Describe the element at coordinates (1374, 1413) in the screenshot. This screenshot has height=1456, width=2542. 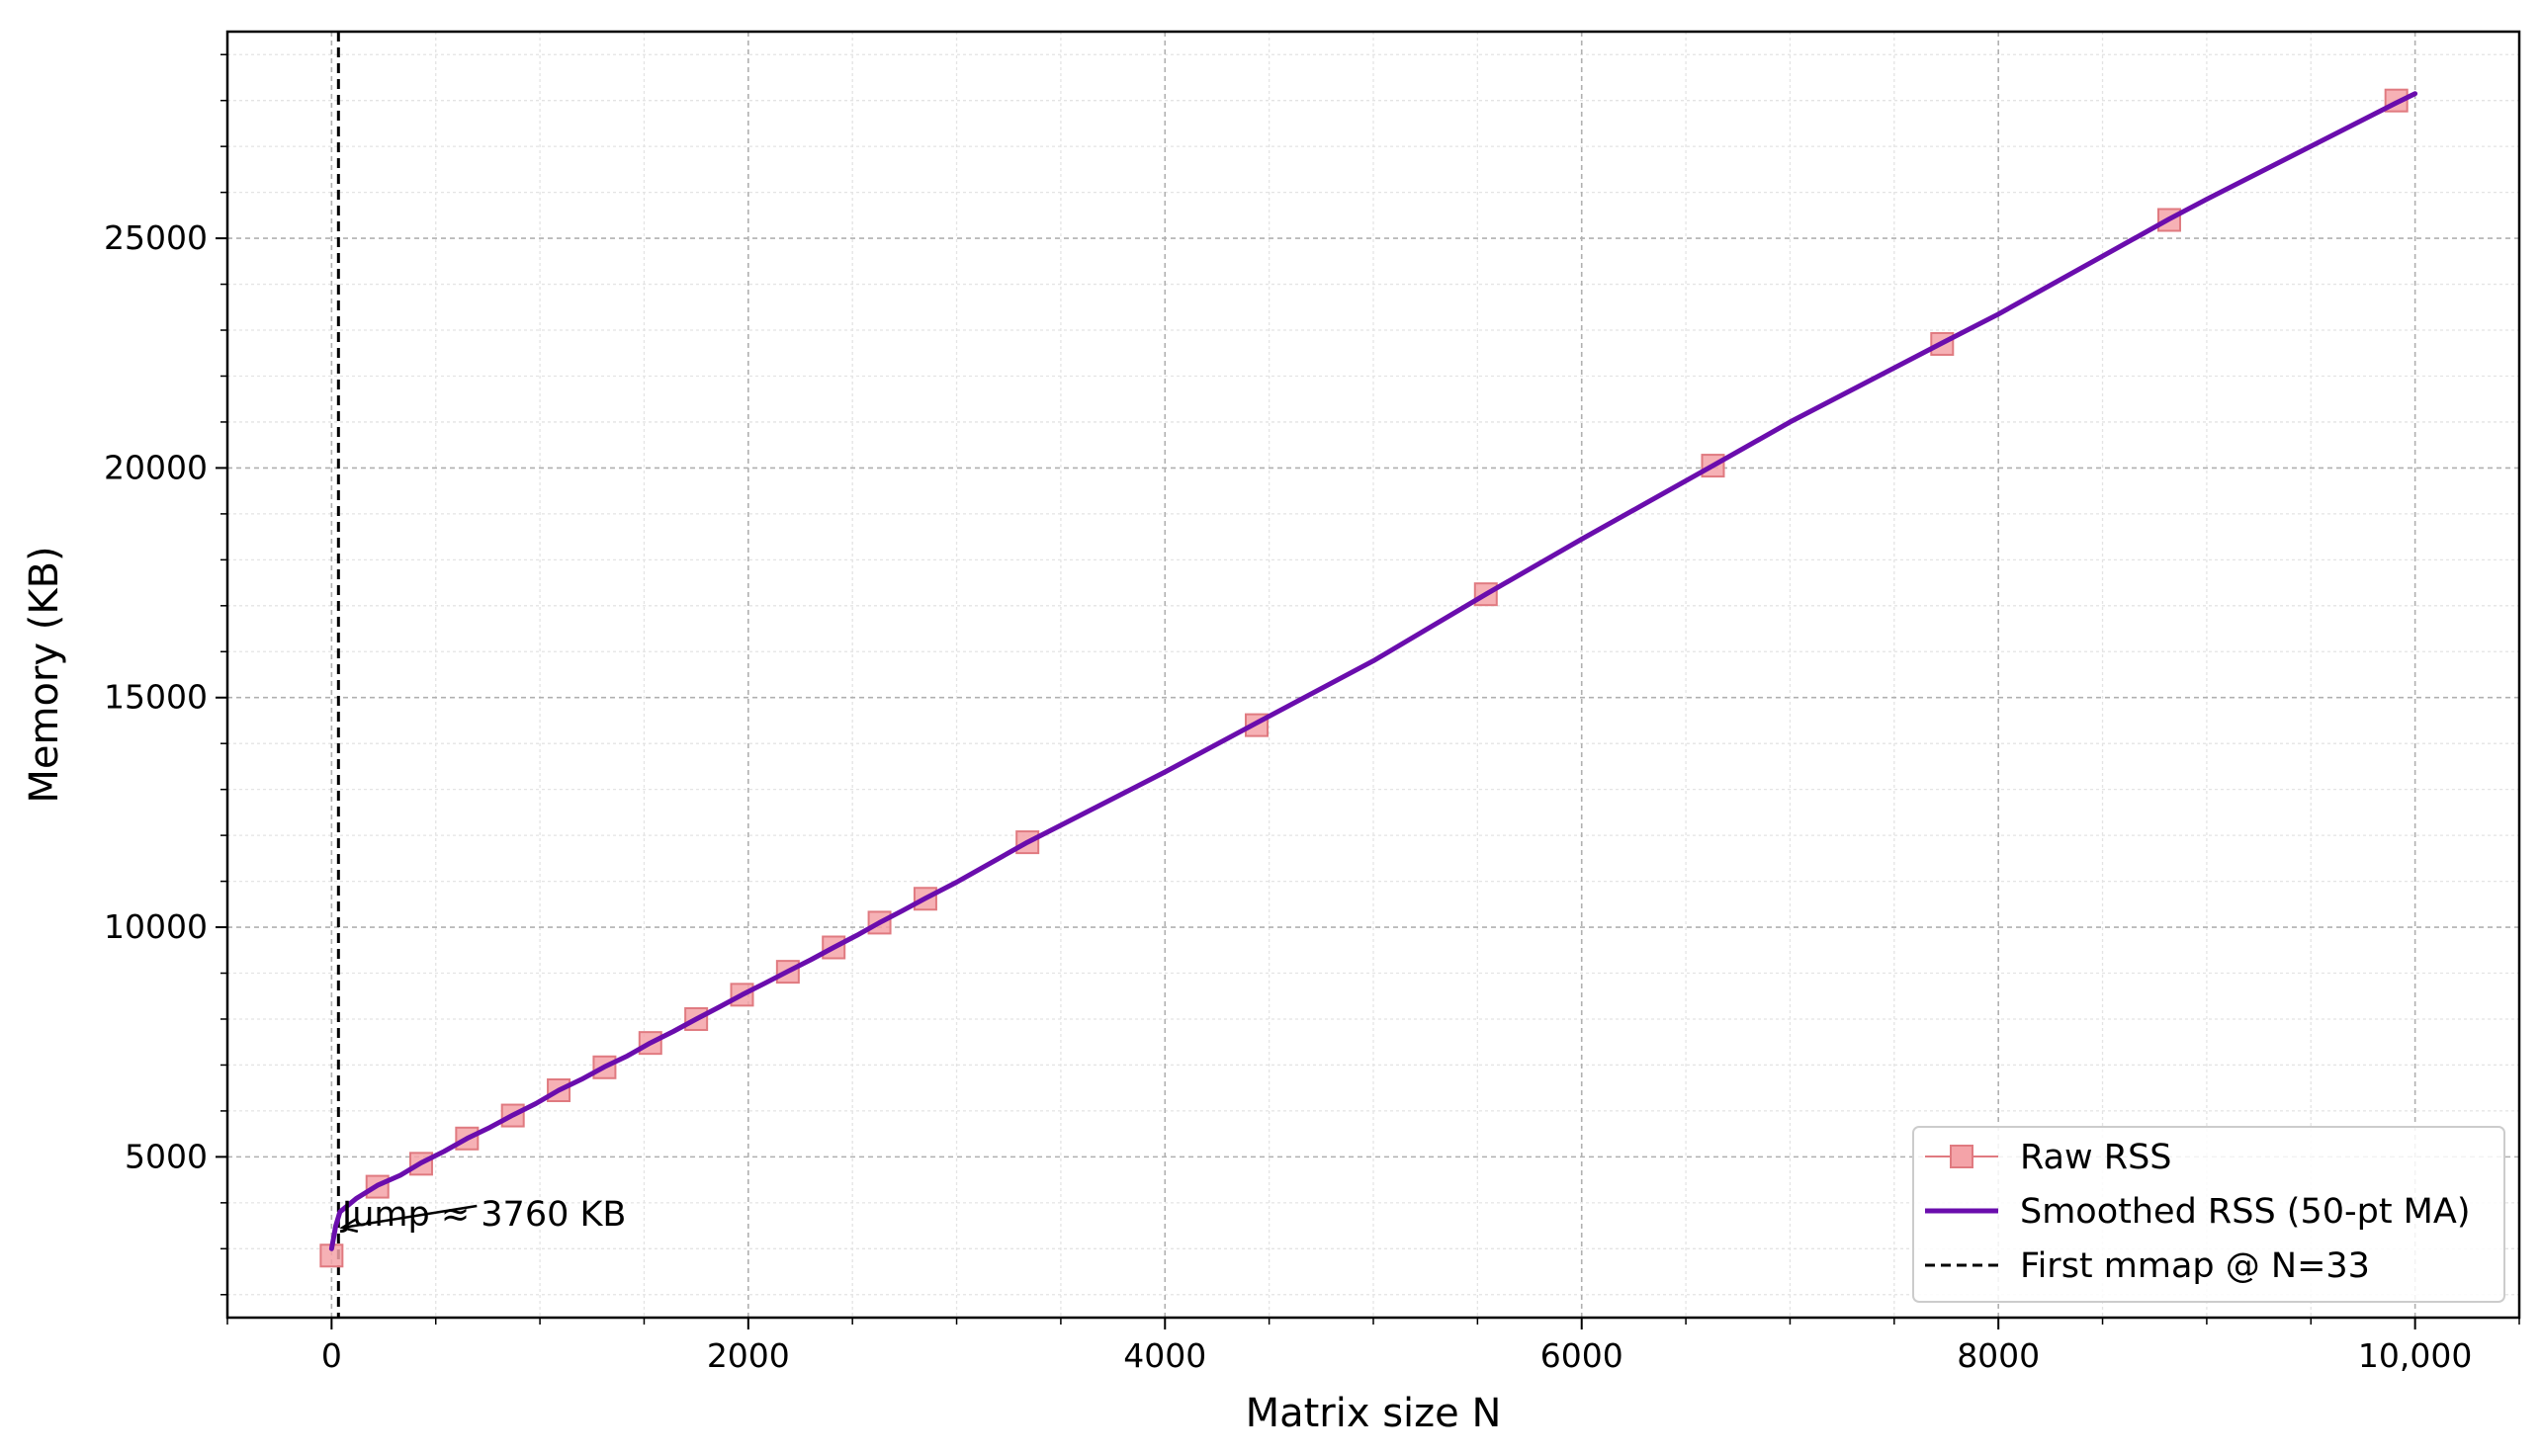
I see `x-axis-label: Matrix size N` at that location.